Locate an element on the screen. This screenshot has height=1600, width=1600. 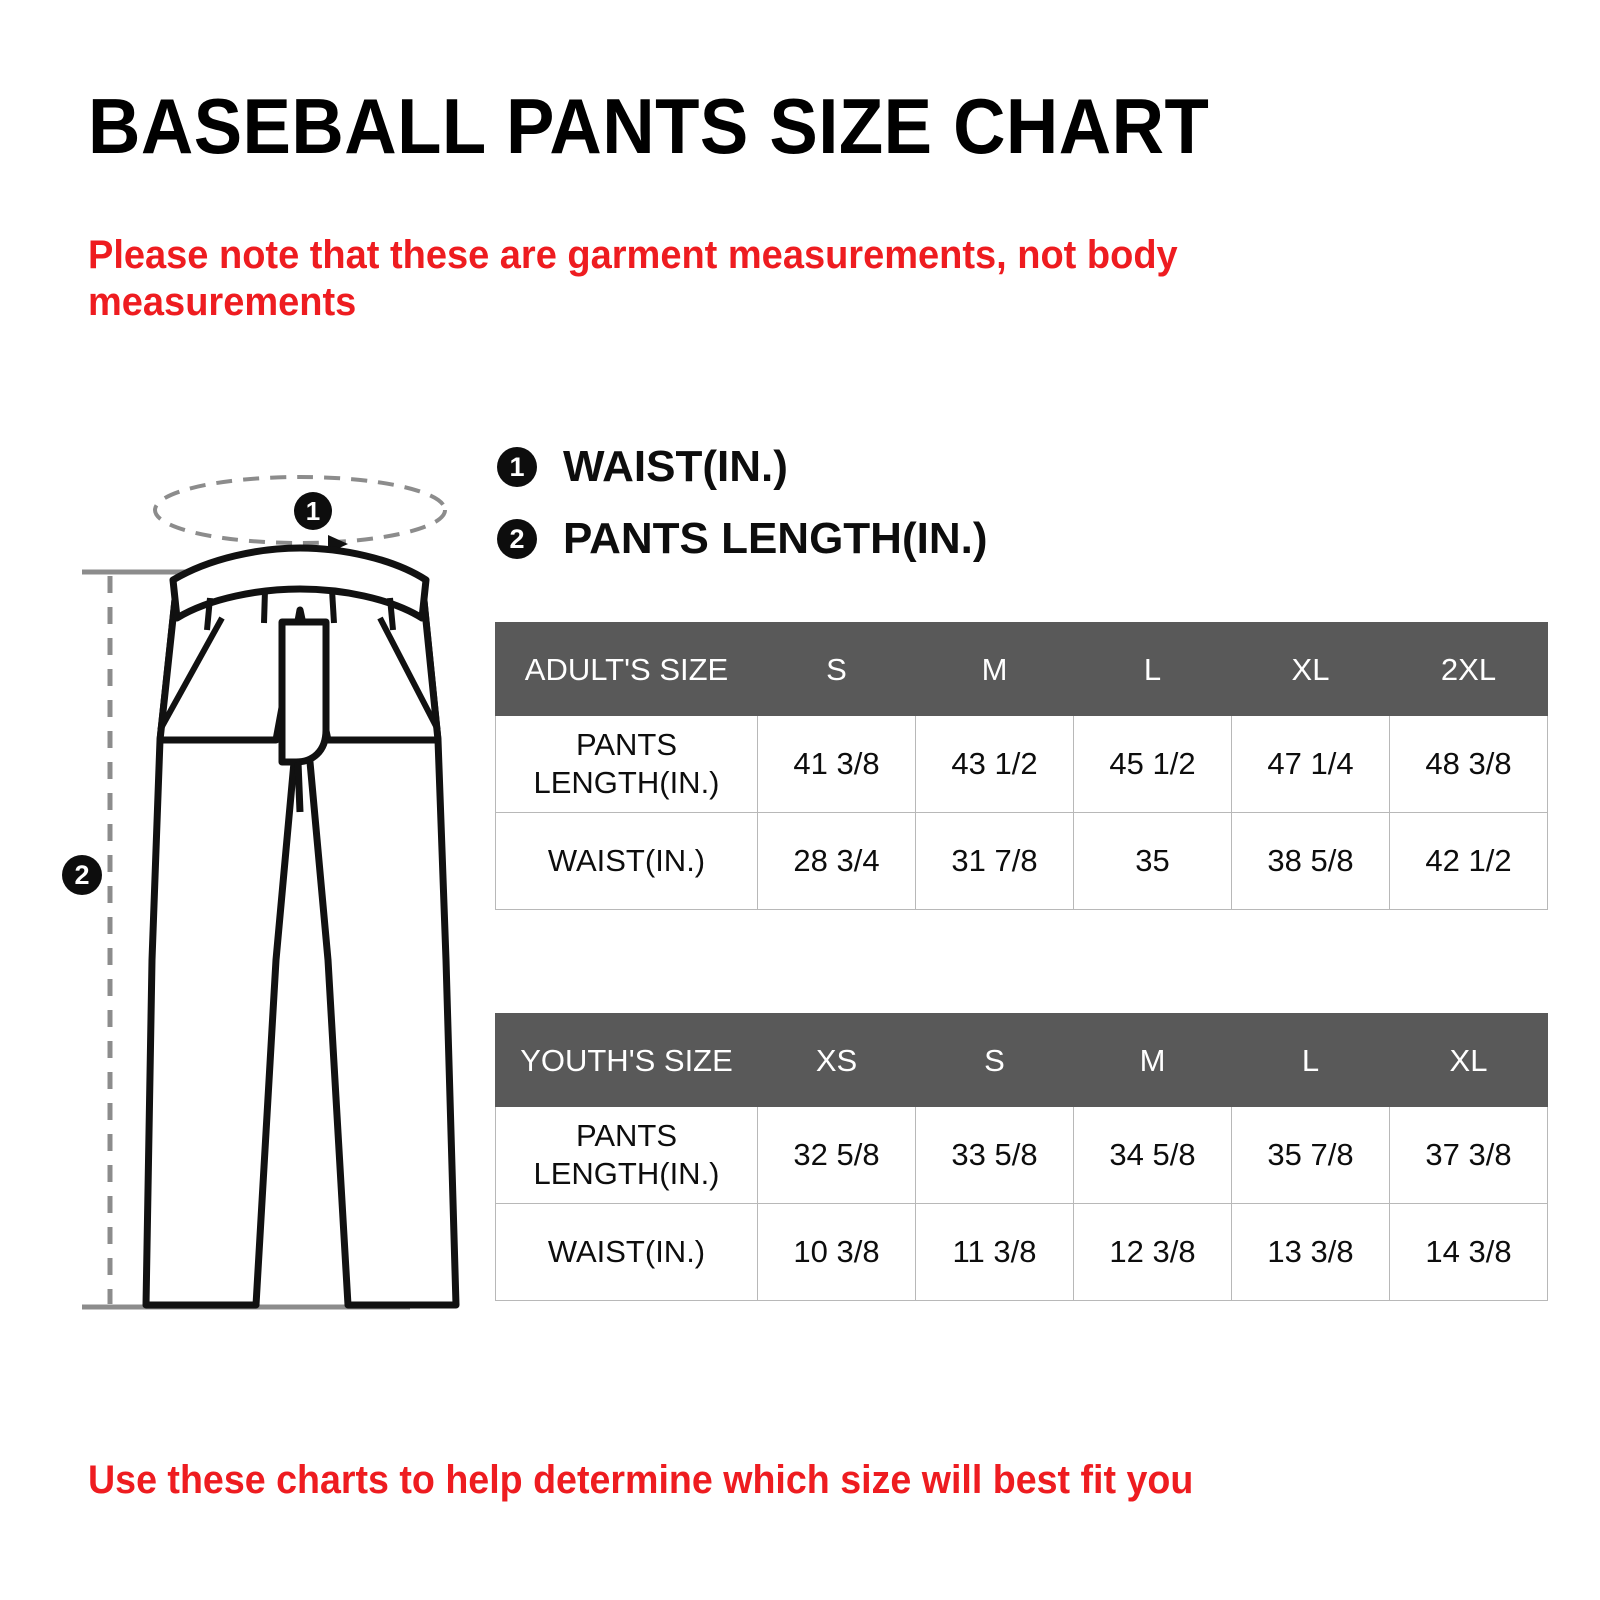
youth-size-col-xs: XS is located at coordinates (836, 1060).